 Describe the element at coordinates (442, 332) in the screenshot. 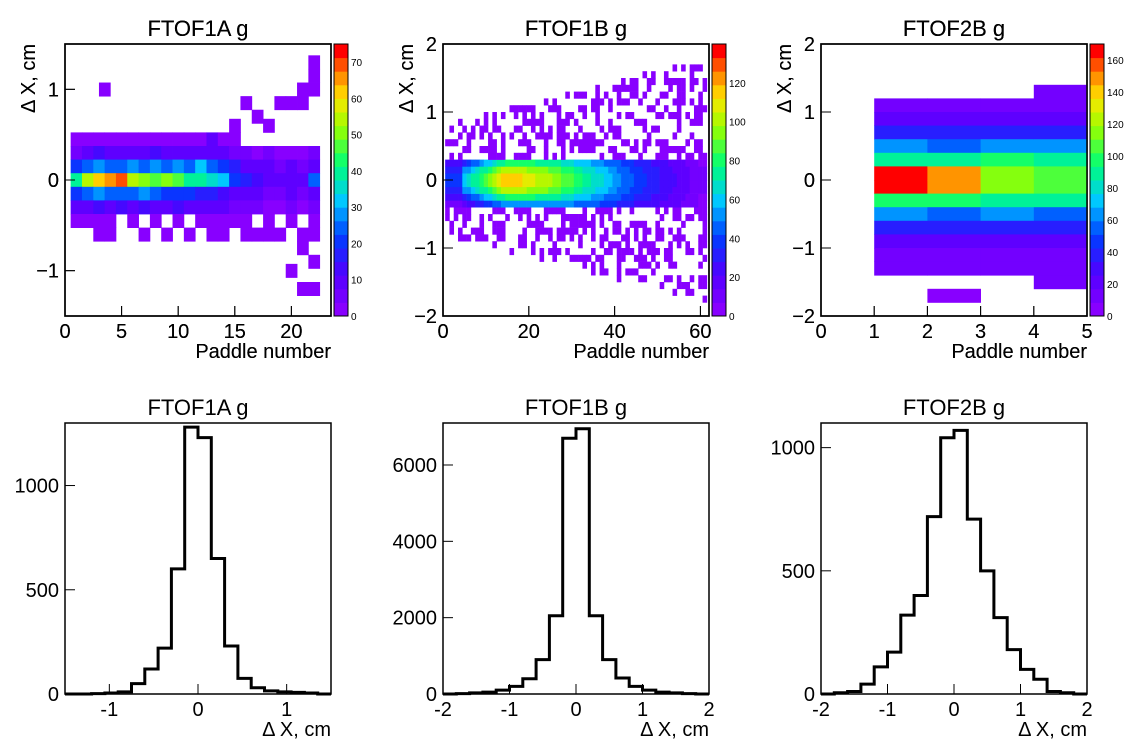

I see `x-tick-label: 0` at that location.